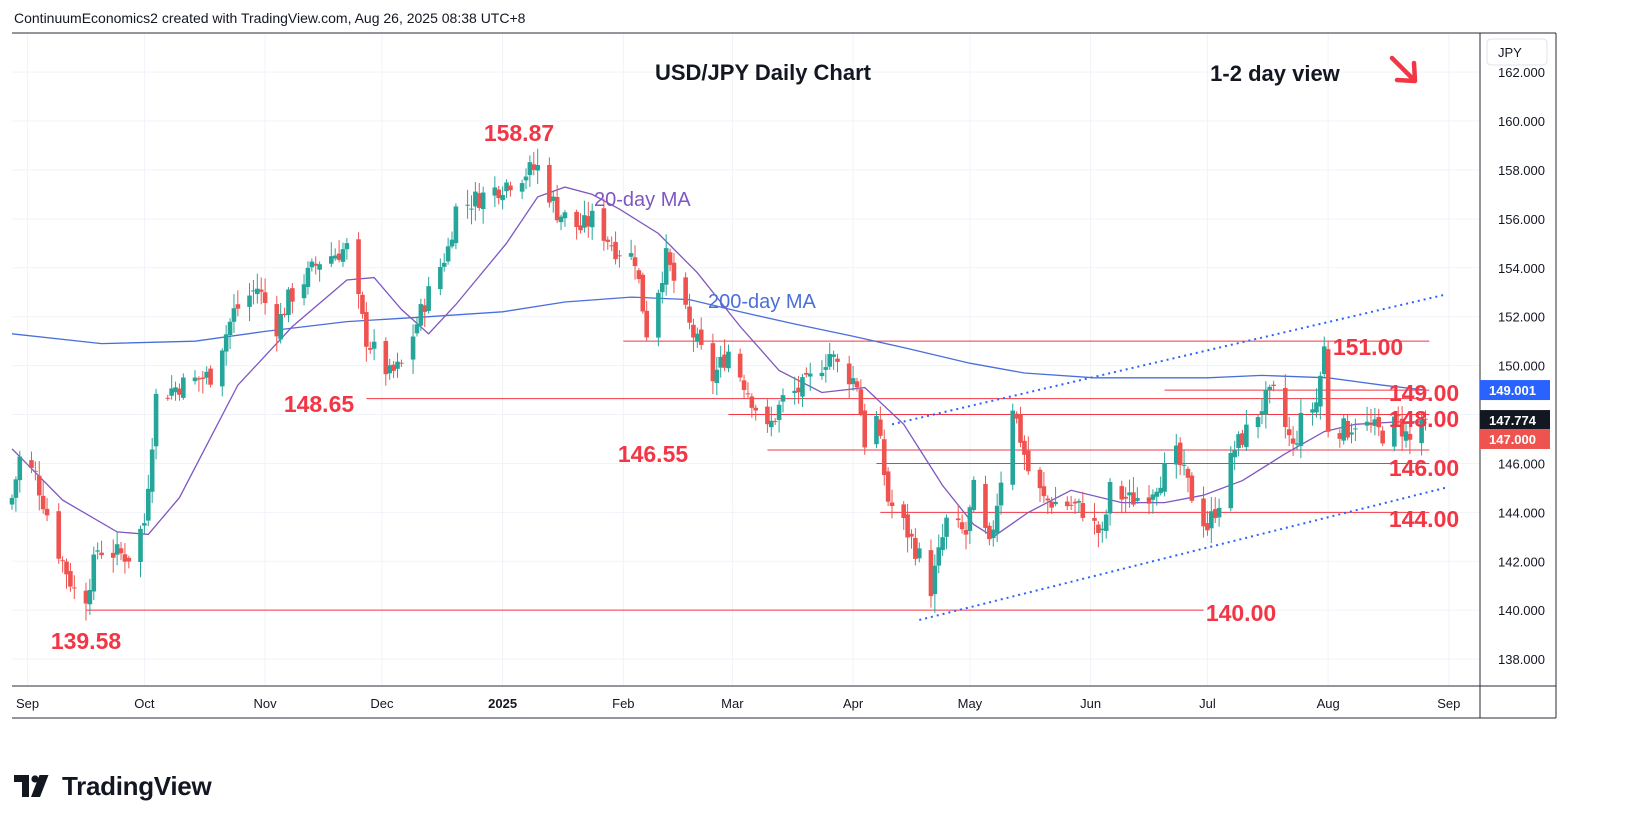  I want to click on price-tick-label: 158.000, so click(1521, 170).